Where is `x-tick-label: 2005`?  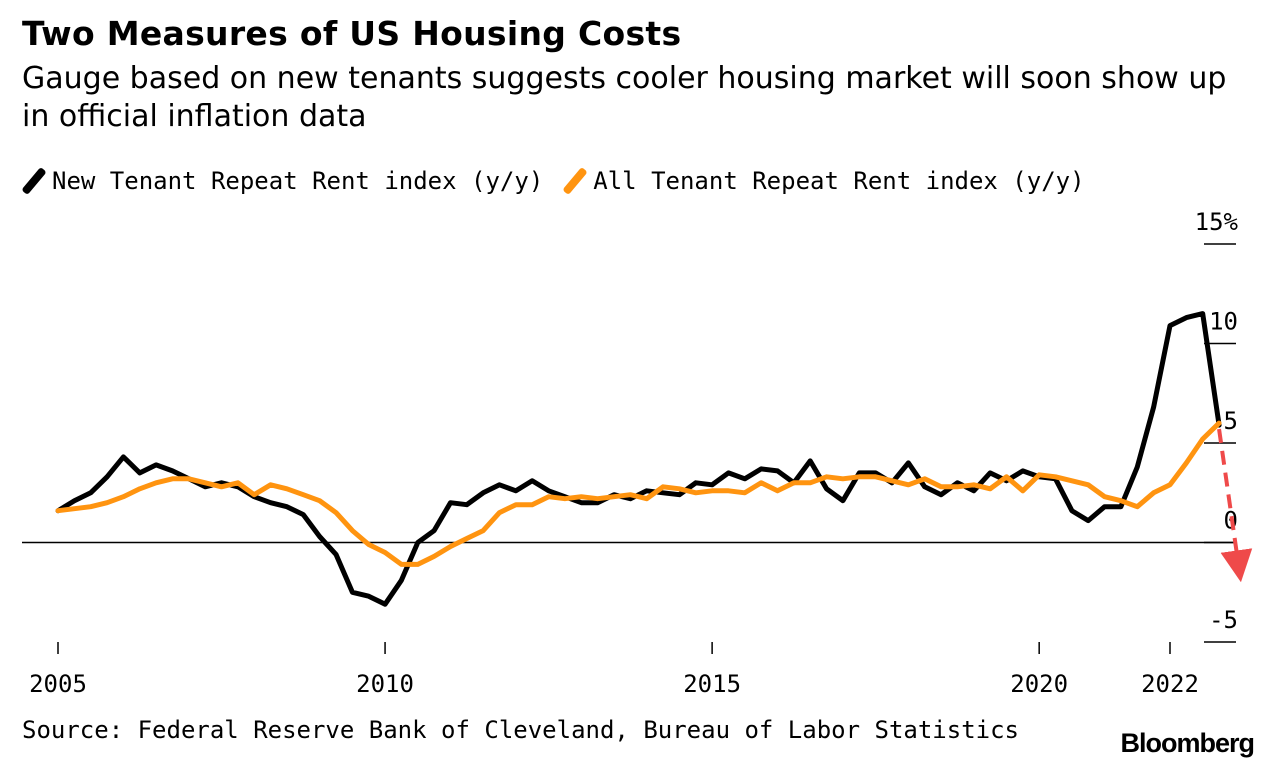
x-tick-label: 2005 is located at coordinates (58, 684).